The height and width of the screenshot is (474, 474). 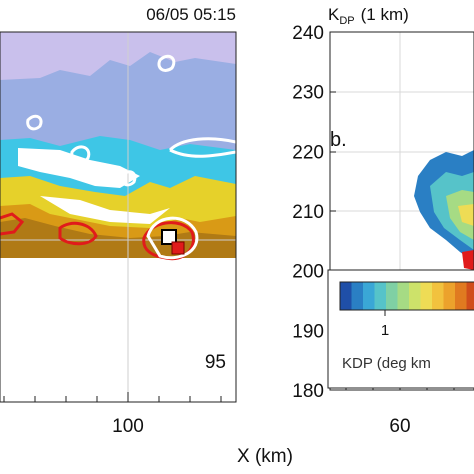 I want to click on right-title-main: K, so click(x=334, y=14).